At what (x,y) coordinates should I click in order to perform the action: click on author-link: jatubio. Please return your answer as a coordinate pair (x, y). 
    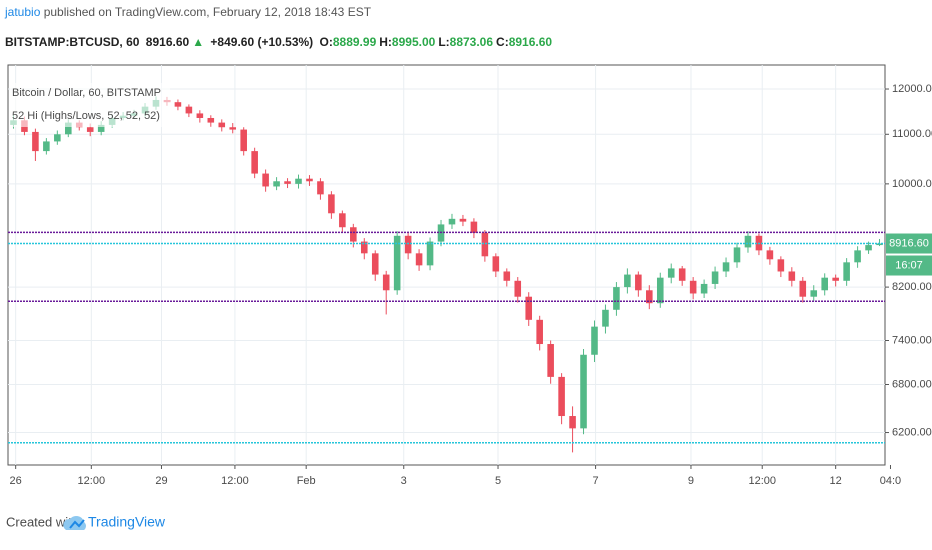
    Looking at the image, I should click on (23, 12).